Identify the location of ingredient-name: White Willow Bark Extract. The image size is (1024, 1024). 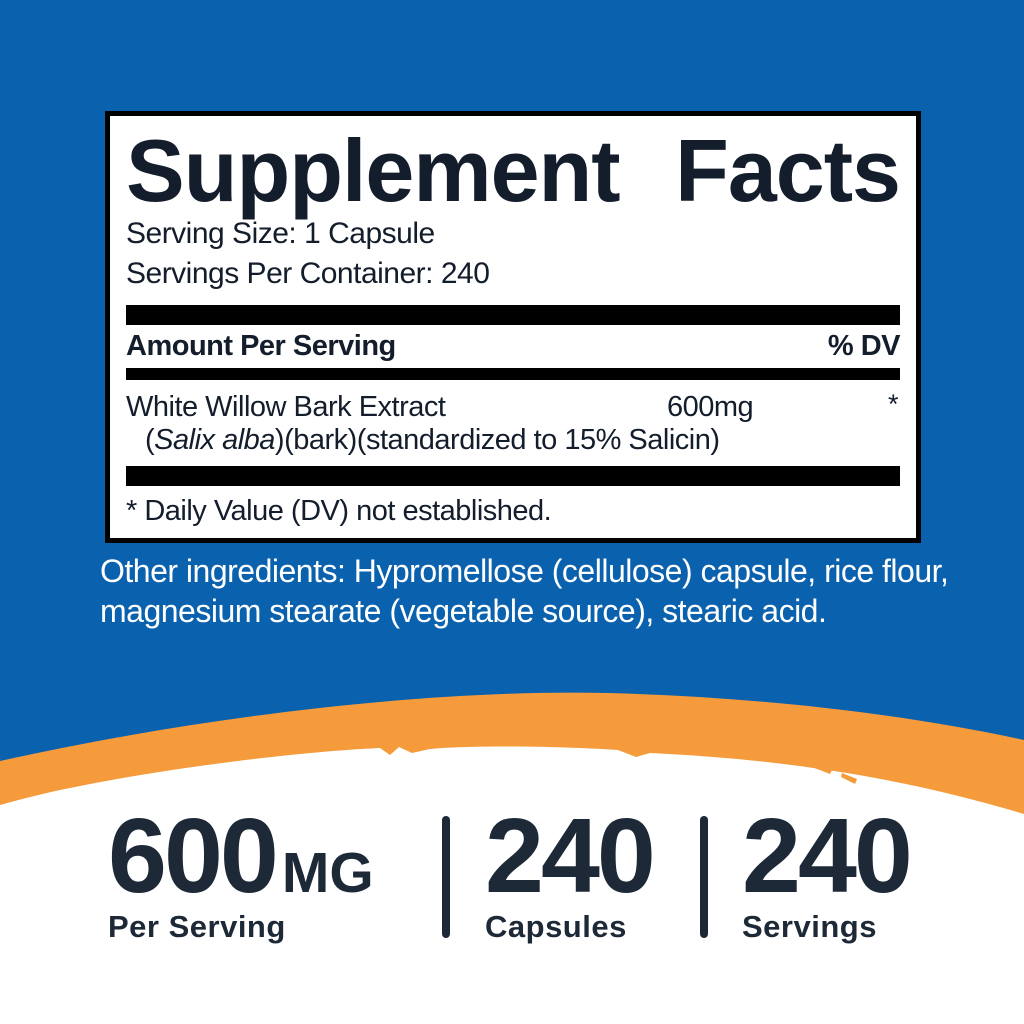
(286, 407).